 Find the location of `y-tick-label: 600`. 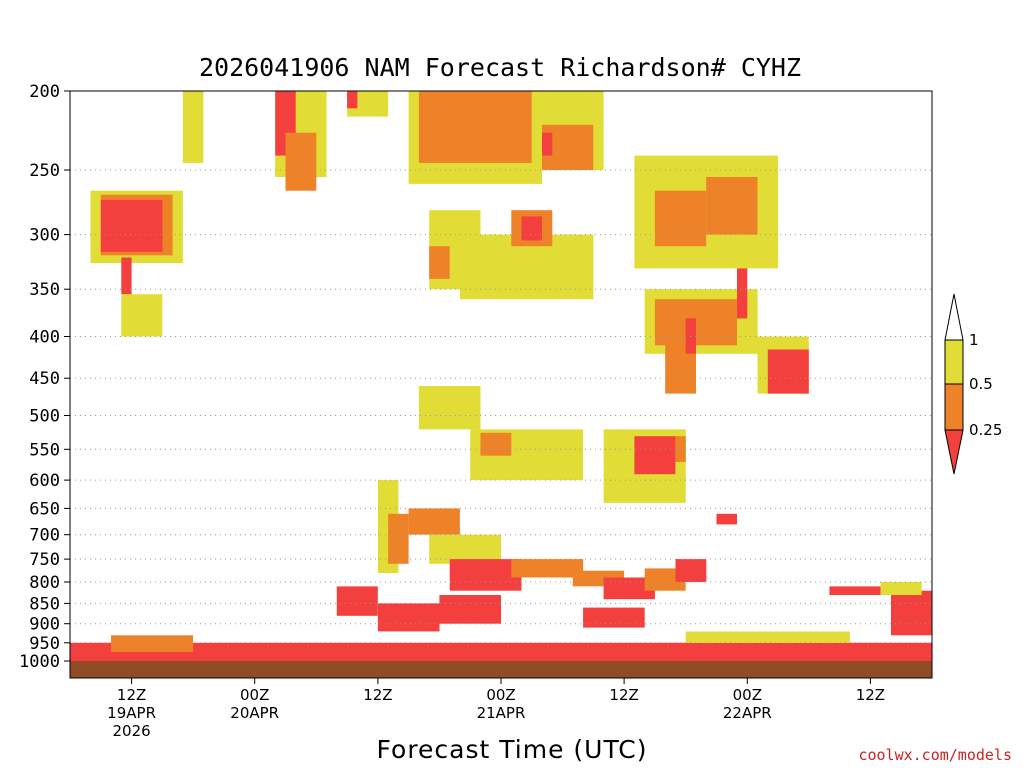

y-tick-label: 600 is located at coordinates (44, 481).